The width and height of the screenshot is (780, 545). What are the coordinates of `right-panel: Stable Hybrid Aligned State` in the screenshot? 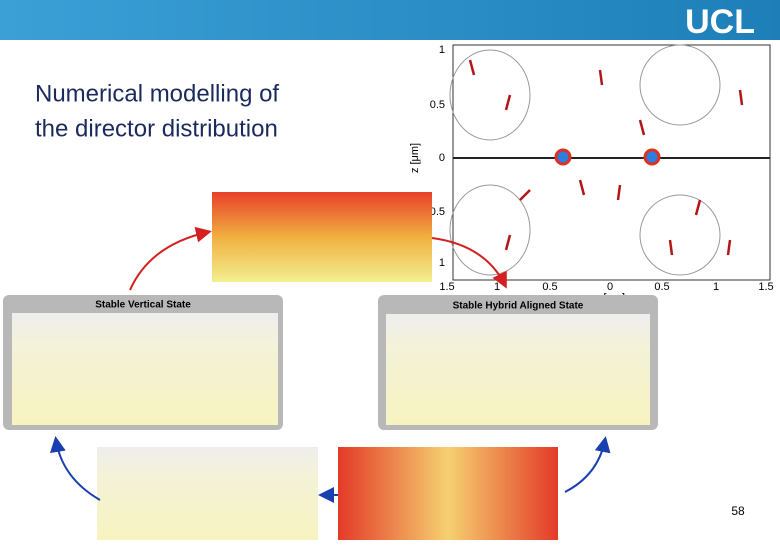 It's located at (518, 362).